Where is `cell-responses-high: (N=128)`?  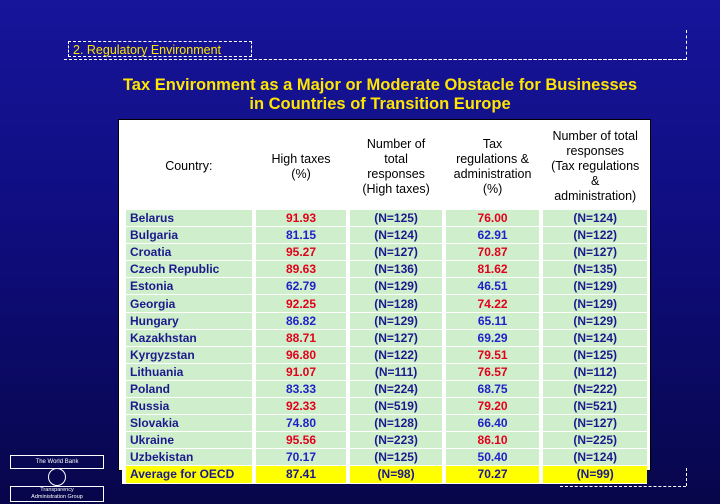 cell-responses-high: (N=128) is located at coordinates (395, 423).